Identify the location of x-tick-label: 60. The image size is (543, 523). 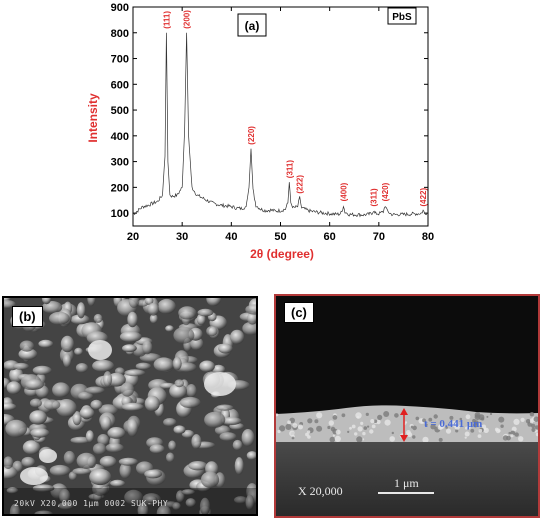
(330, 237).